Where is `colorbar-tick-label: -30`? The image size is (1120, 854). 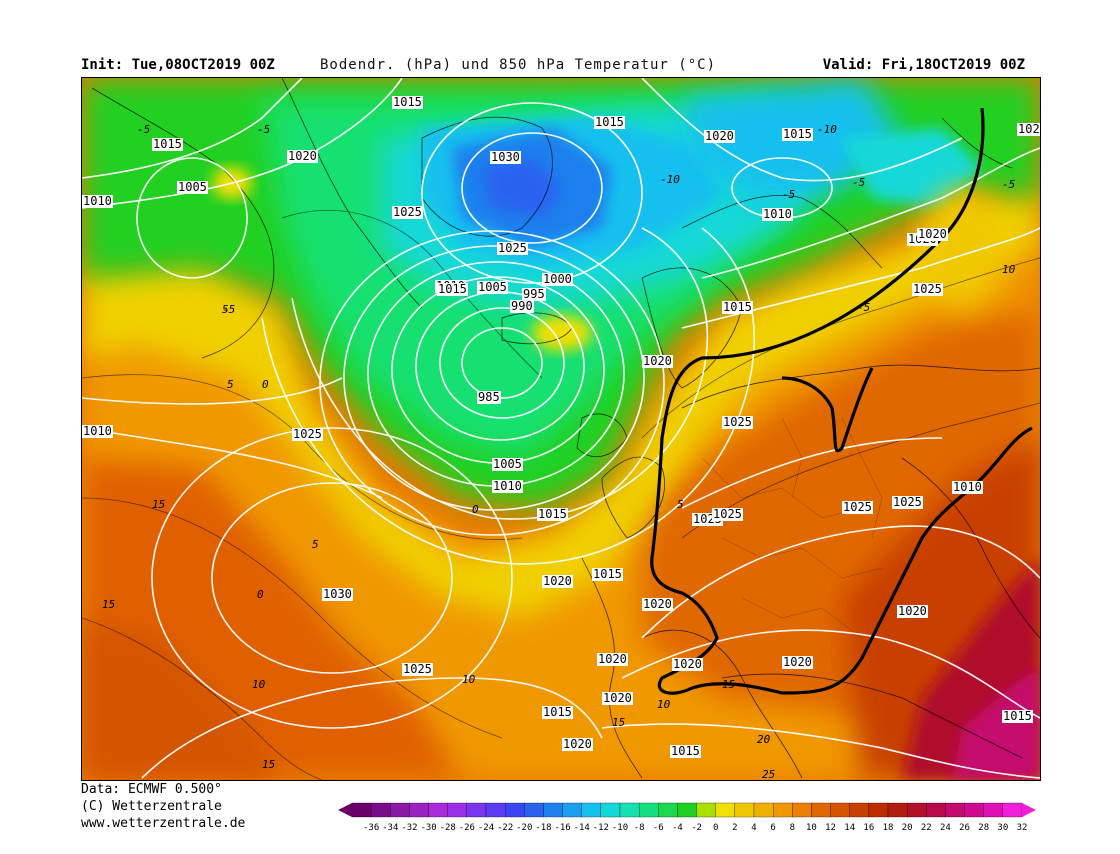
colorbar-tick-label: -30 is located at coordinates (428, 828).